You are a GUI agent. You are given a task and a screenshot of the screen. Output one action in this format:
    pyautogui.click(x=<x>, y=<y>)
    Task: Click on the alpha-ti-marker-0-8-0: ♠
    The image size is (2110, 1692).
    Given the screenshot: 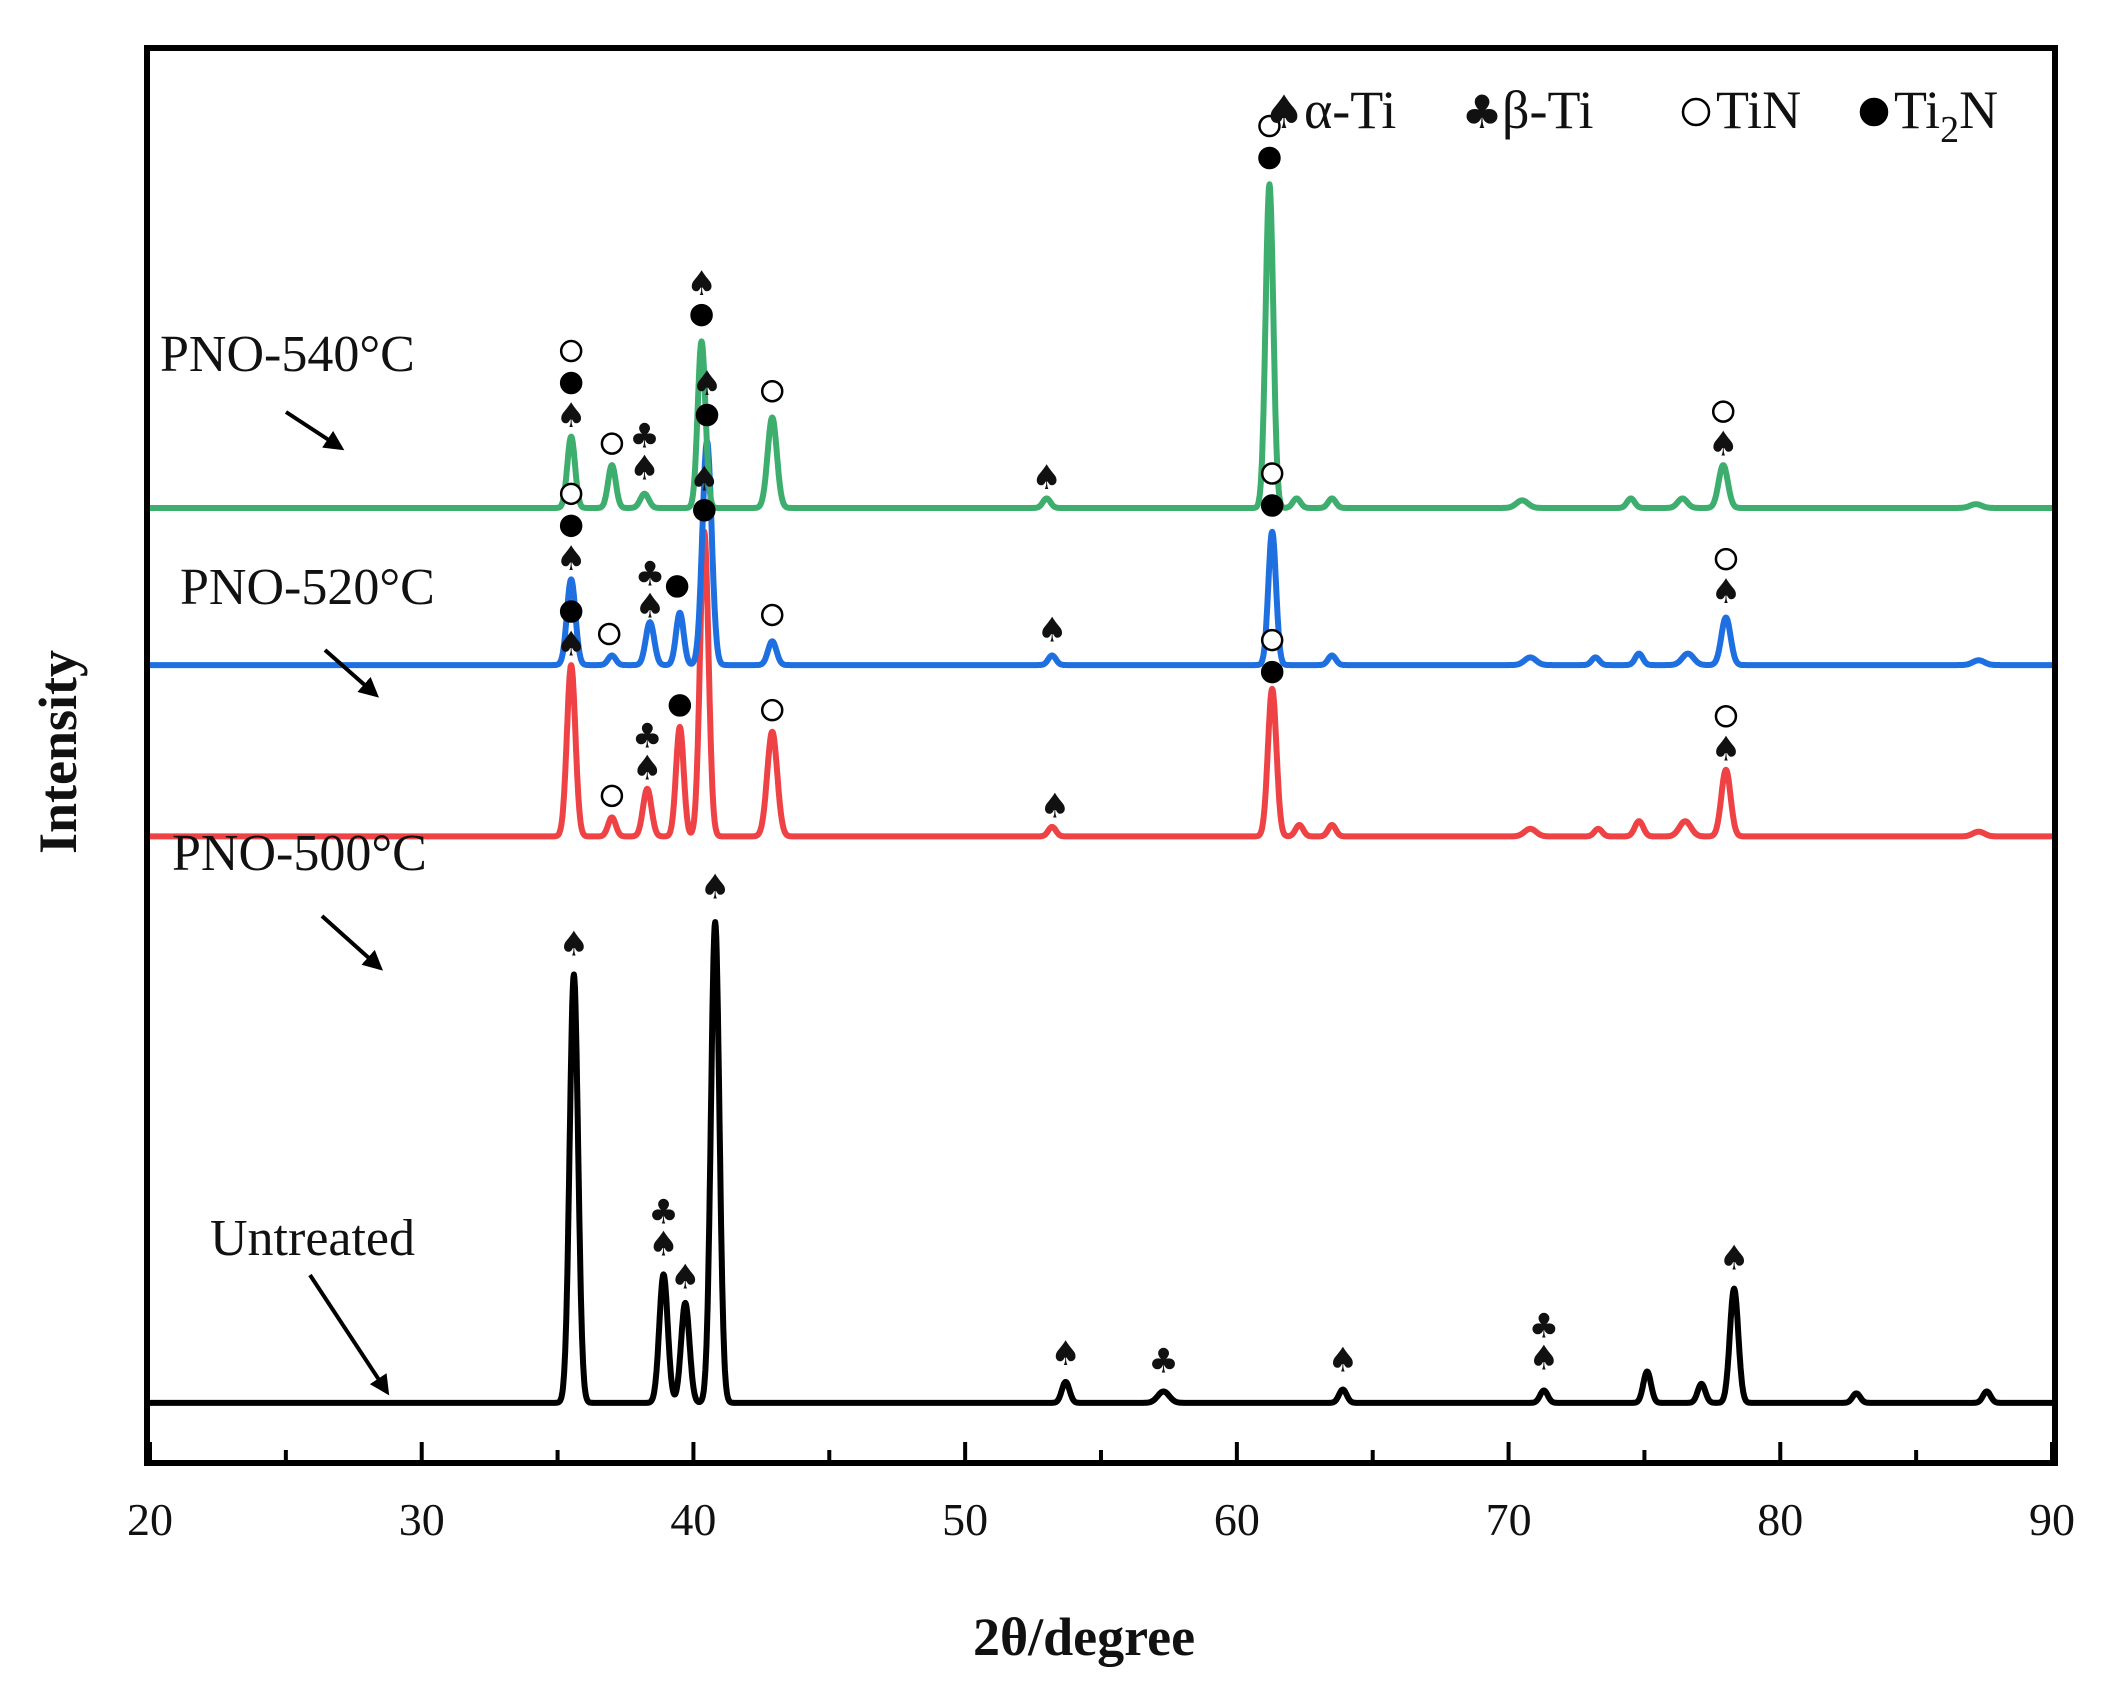 What is the action you would take?
    pyautogui.click(x=1734, y=1259)
    